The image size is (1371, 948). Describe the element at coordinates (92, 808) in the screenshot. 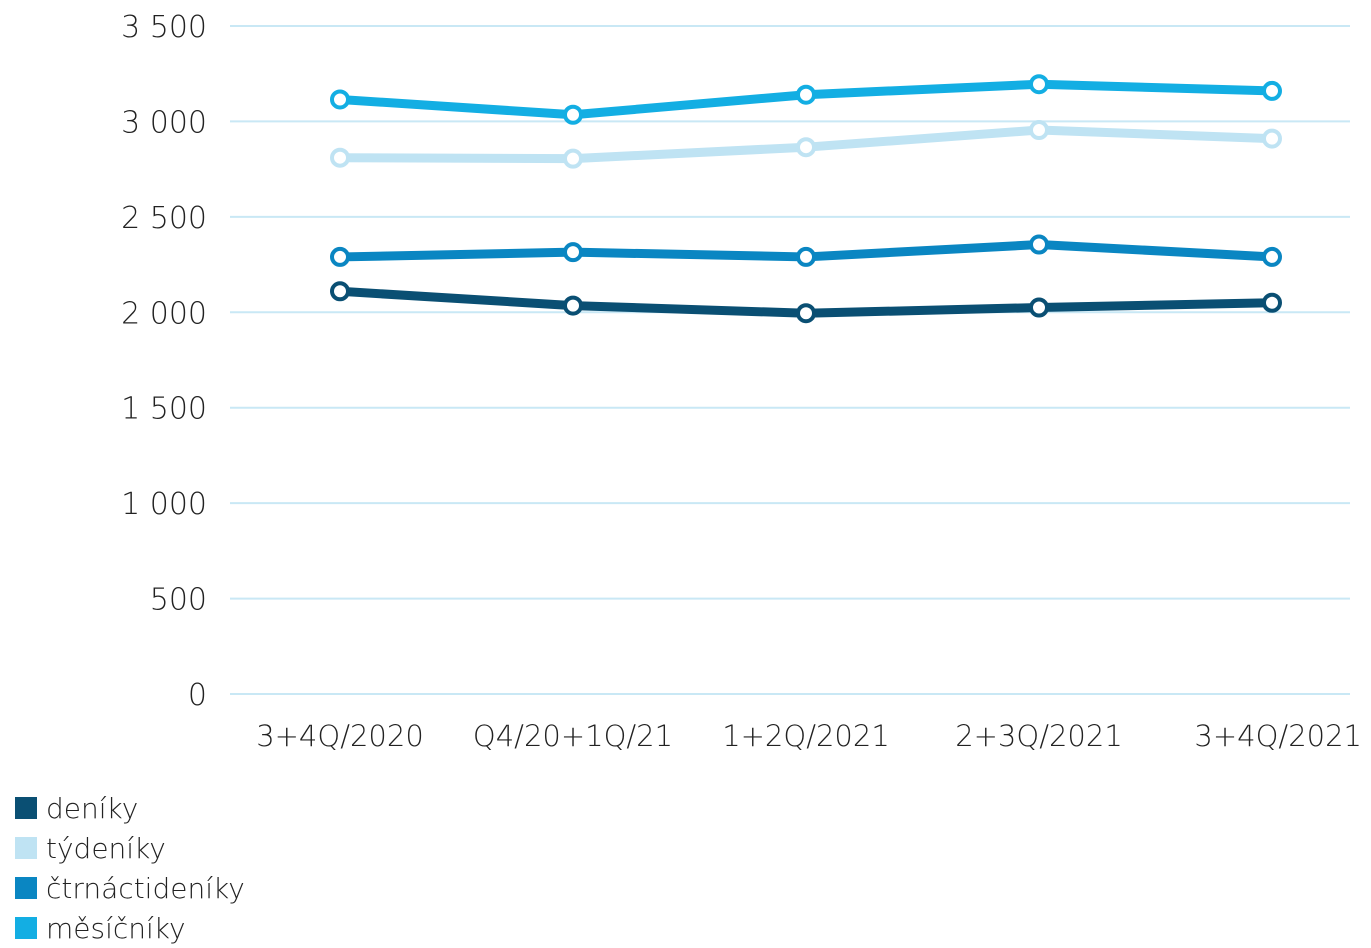

I see `legend-label: deníky` at that location.